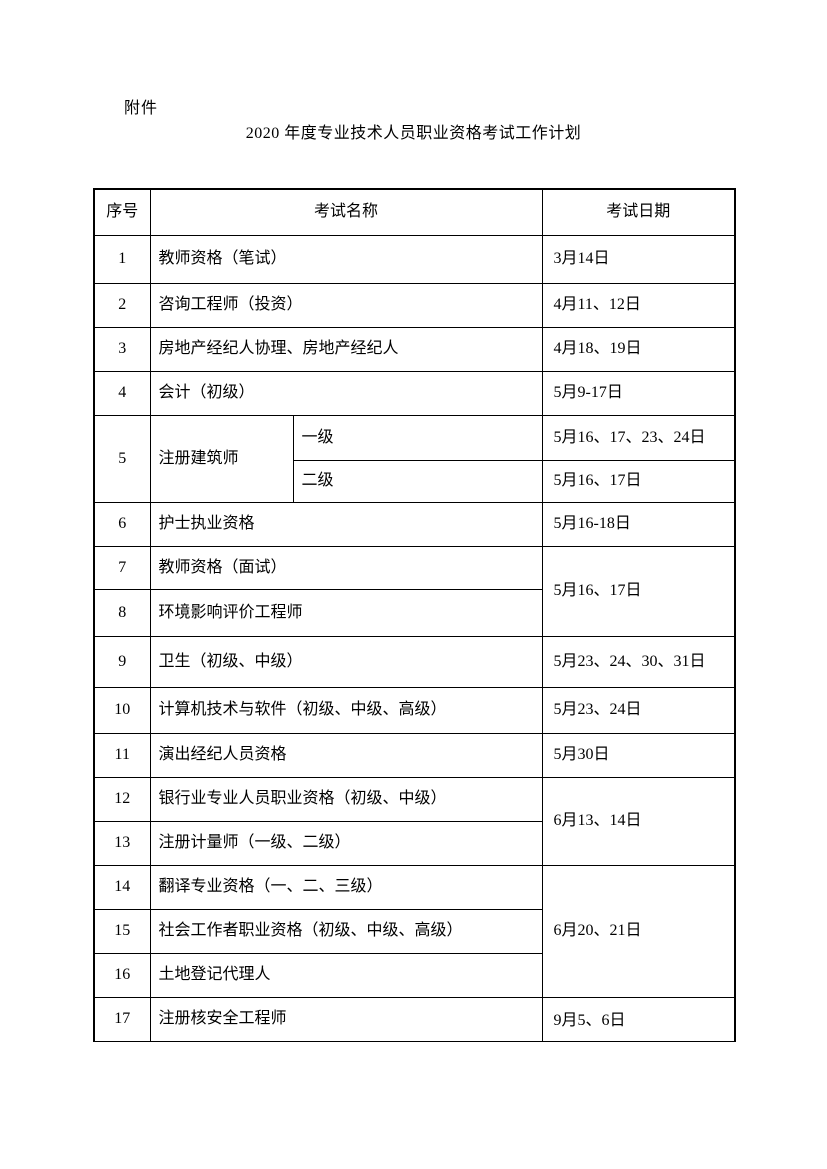  Describe the element at coordinates (638, 437) in the screenshot. I see `cell-exam-date: 5月16、17、23、24日` at that location.